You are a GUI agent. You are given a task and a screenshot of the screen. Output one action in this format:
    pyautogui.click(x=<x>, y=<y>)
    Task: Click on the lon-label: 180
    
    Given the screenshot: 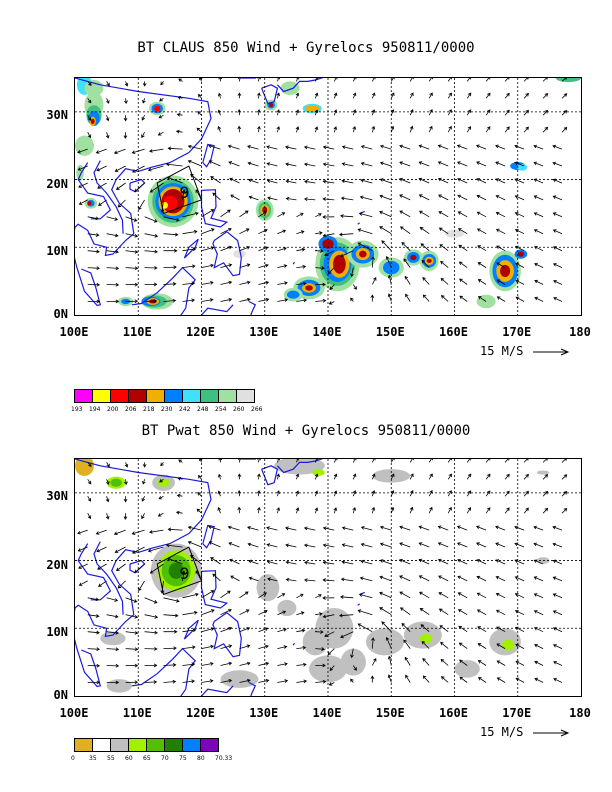 What is the action you would take?
    pyautogui.click(x=580, y=332)
    